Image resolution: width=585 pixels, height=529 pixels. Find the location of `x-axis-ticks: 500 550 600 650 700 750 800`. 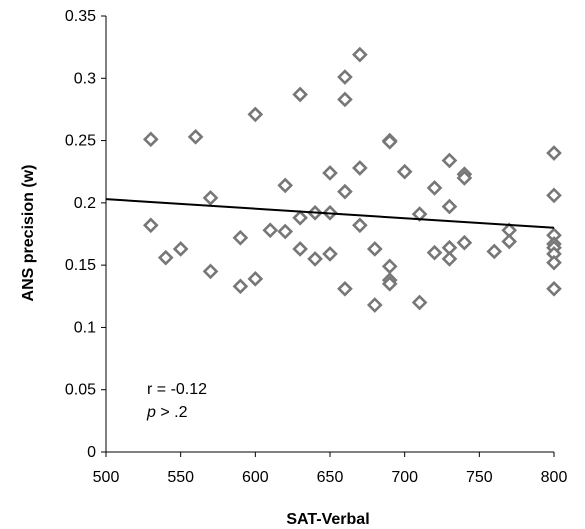

x-axis-ticks: 500 550 600 650 700 750 800 is located at coordinates (330, 469).